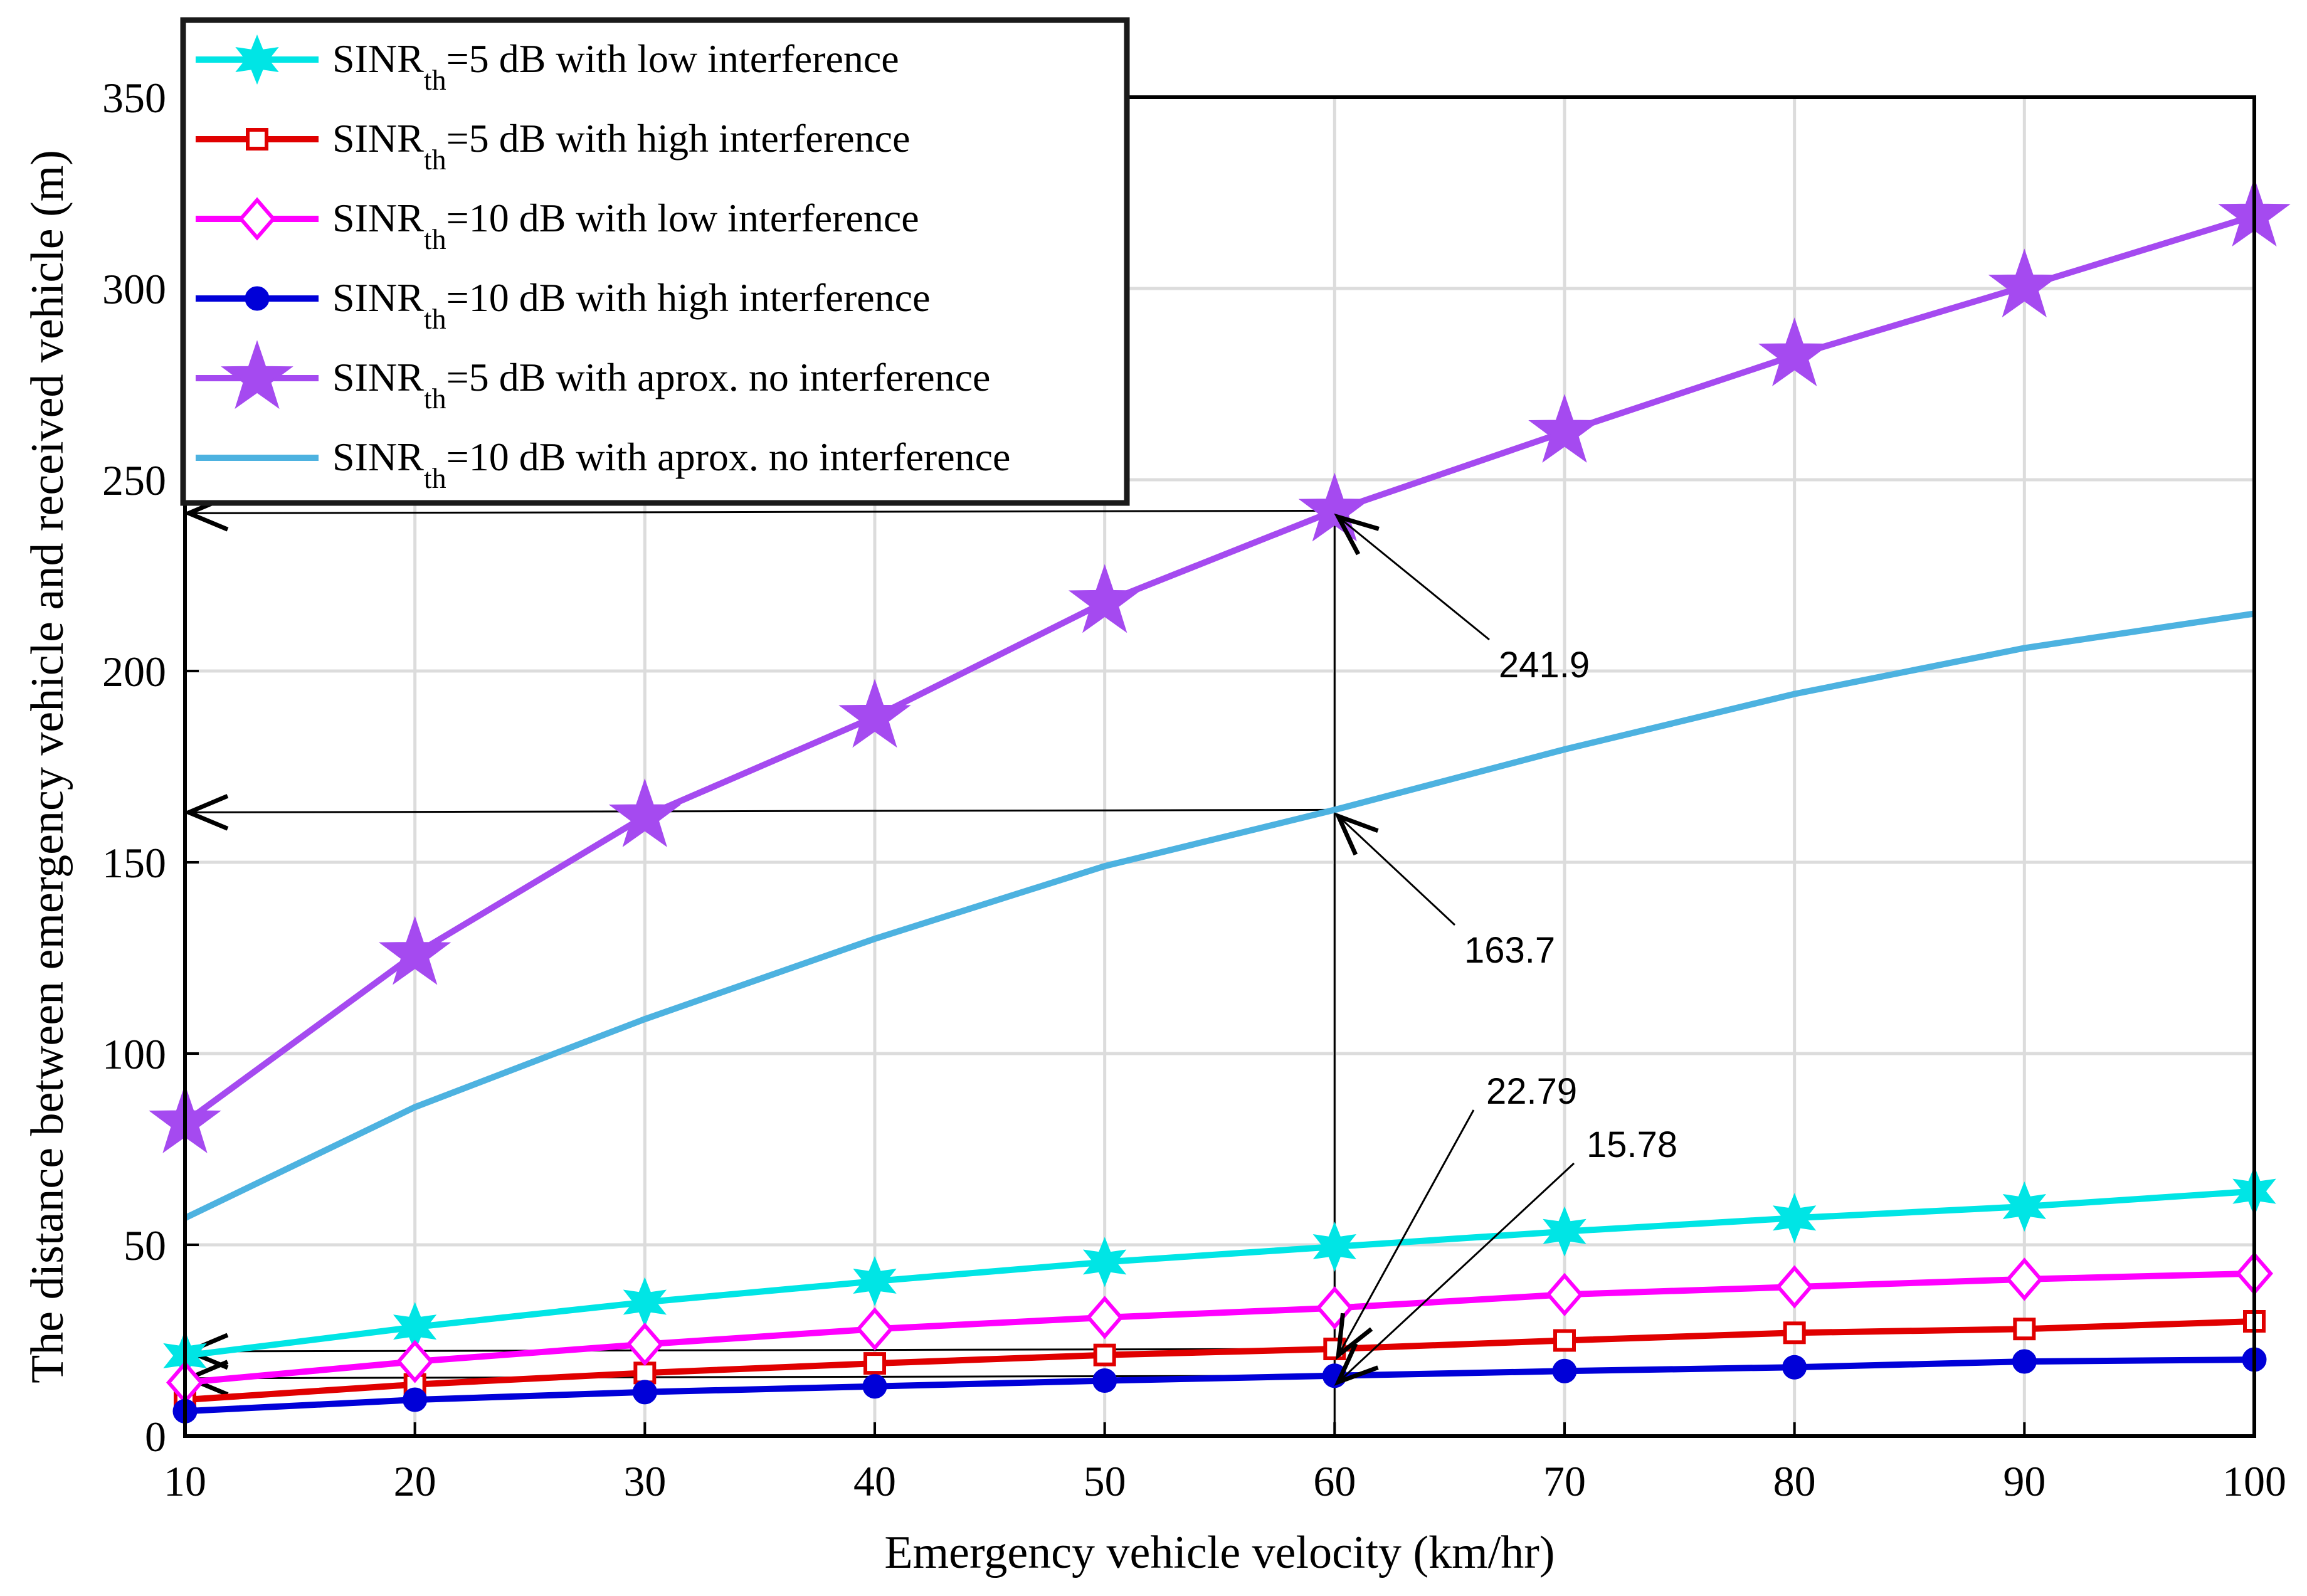 The image size is (2307, 1596). Describe the element at coordinates (671, 464) in the screenshot. I see `legend-label: SINRth=10 dB with aprox. no interference` at that location.